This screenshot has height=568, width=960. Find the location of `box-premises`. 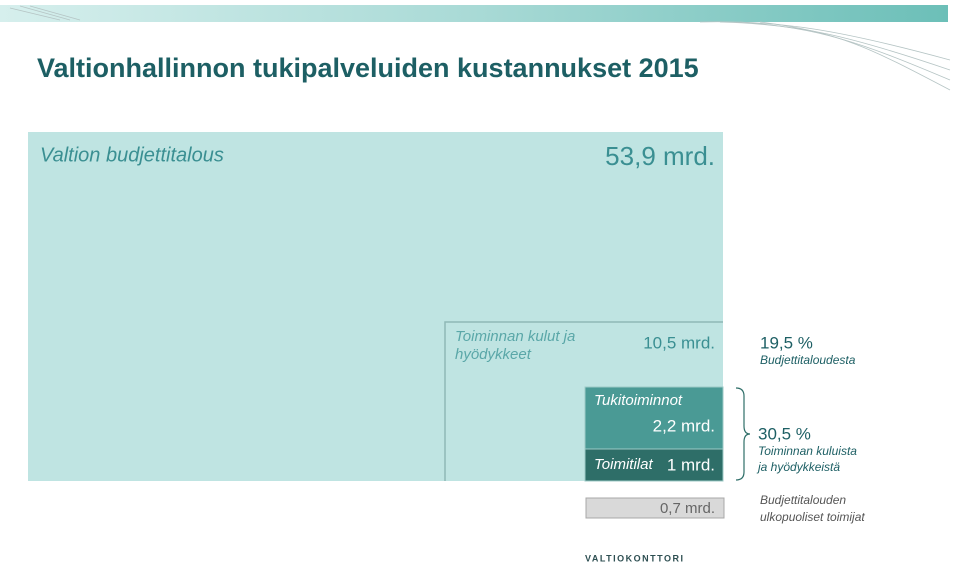

box-premises is located at coordinates (654, 465).